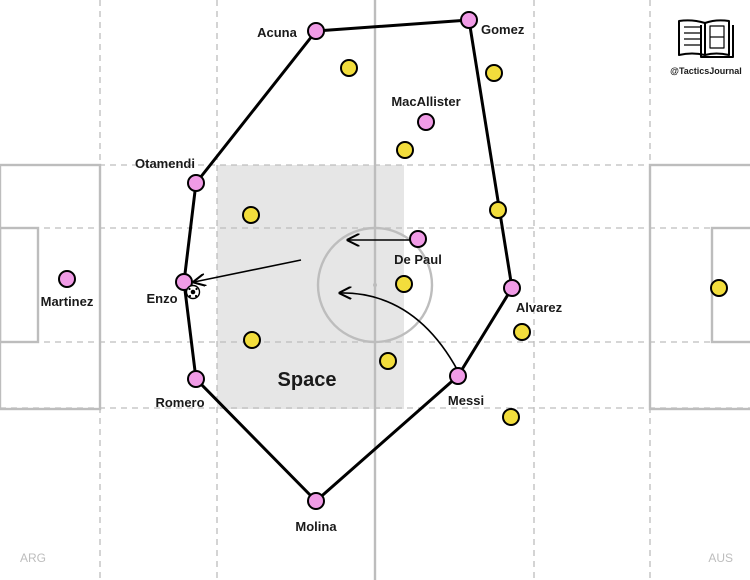 The image size is (750, 580). I want to click on player-label-molina: Molina, so click(316, 526).